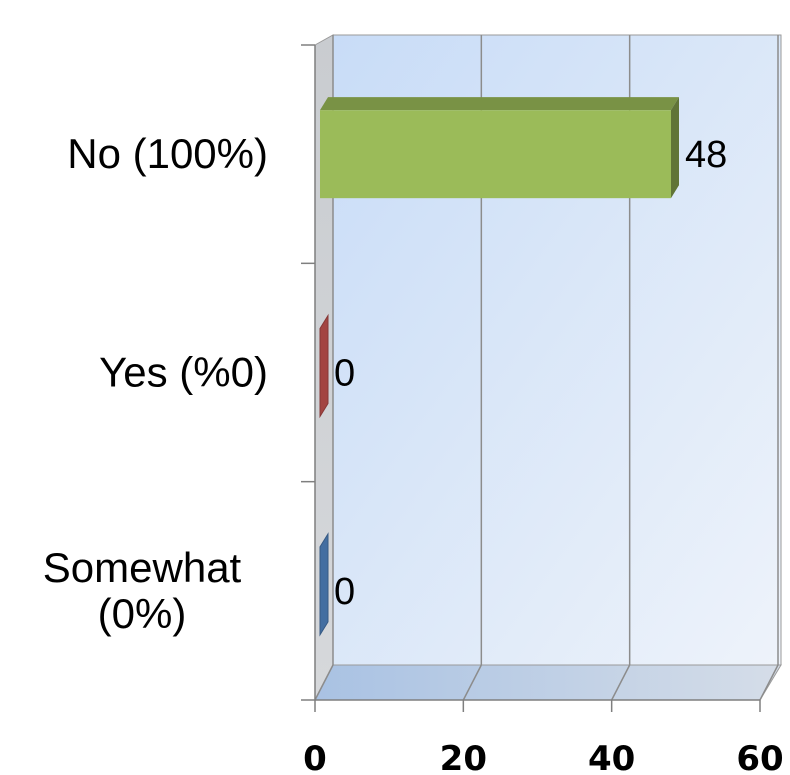 The image size is (790, 775). I want to click on category-label: Yes (%0), so click(183, 372).